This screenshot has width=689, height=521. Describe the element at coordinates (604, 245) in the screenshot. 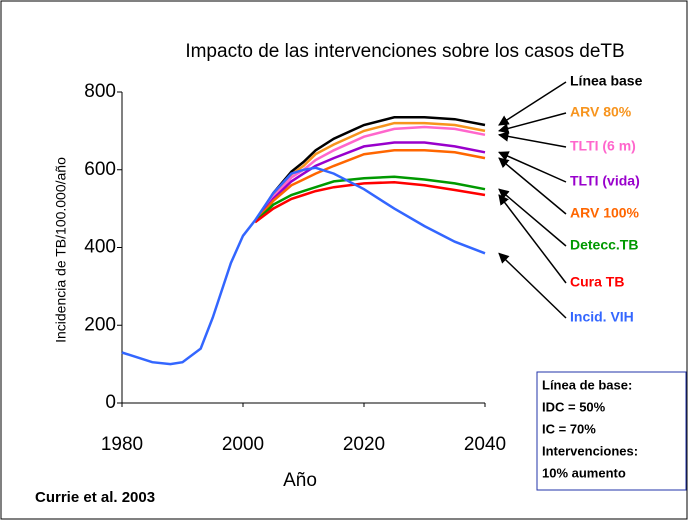

I see `legend-label: Detecc.TB` at that location.